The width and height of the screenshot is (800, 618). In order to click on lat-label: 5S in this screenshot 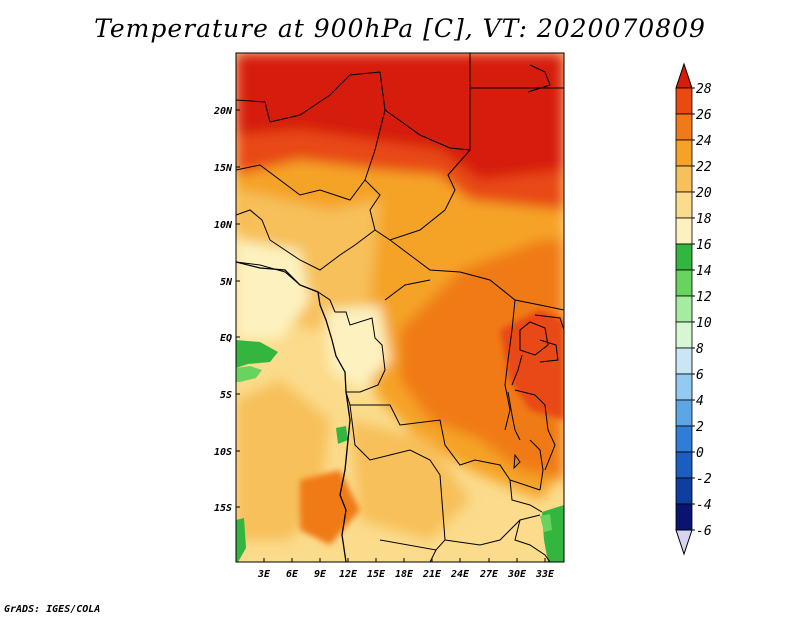, I will do `click(226, 395)`.